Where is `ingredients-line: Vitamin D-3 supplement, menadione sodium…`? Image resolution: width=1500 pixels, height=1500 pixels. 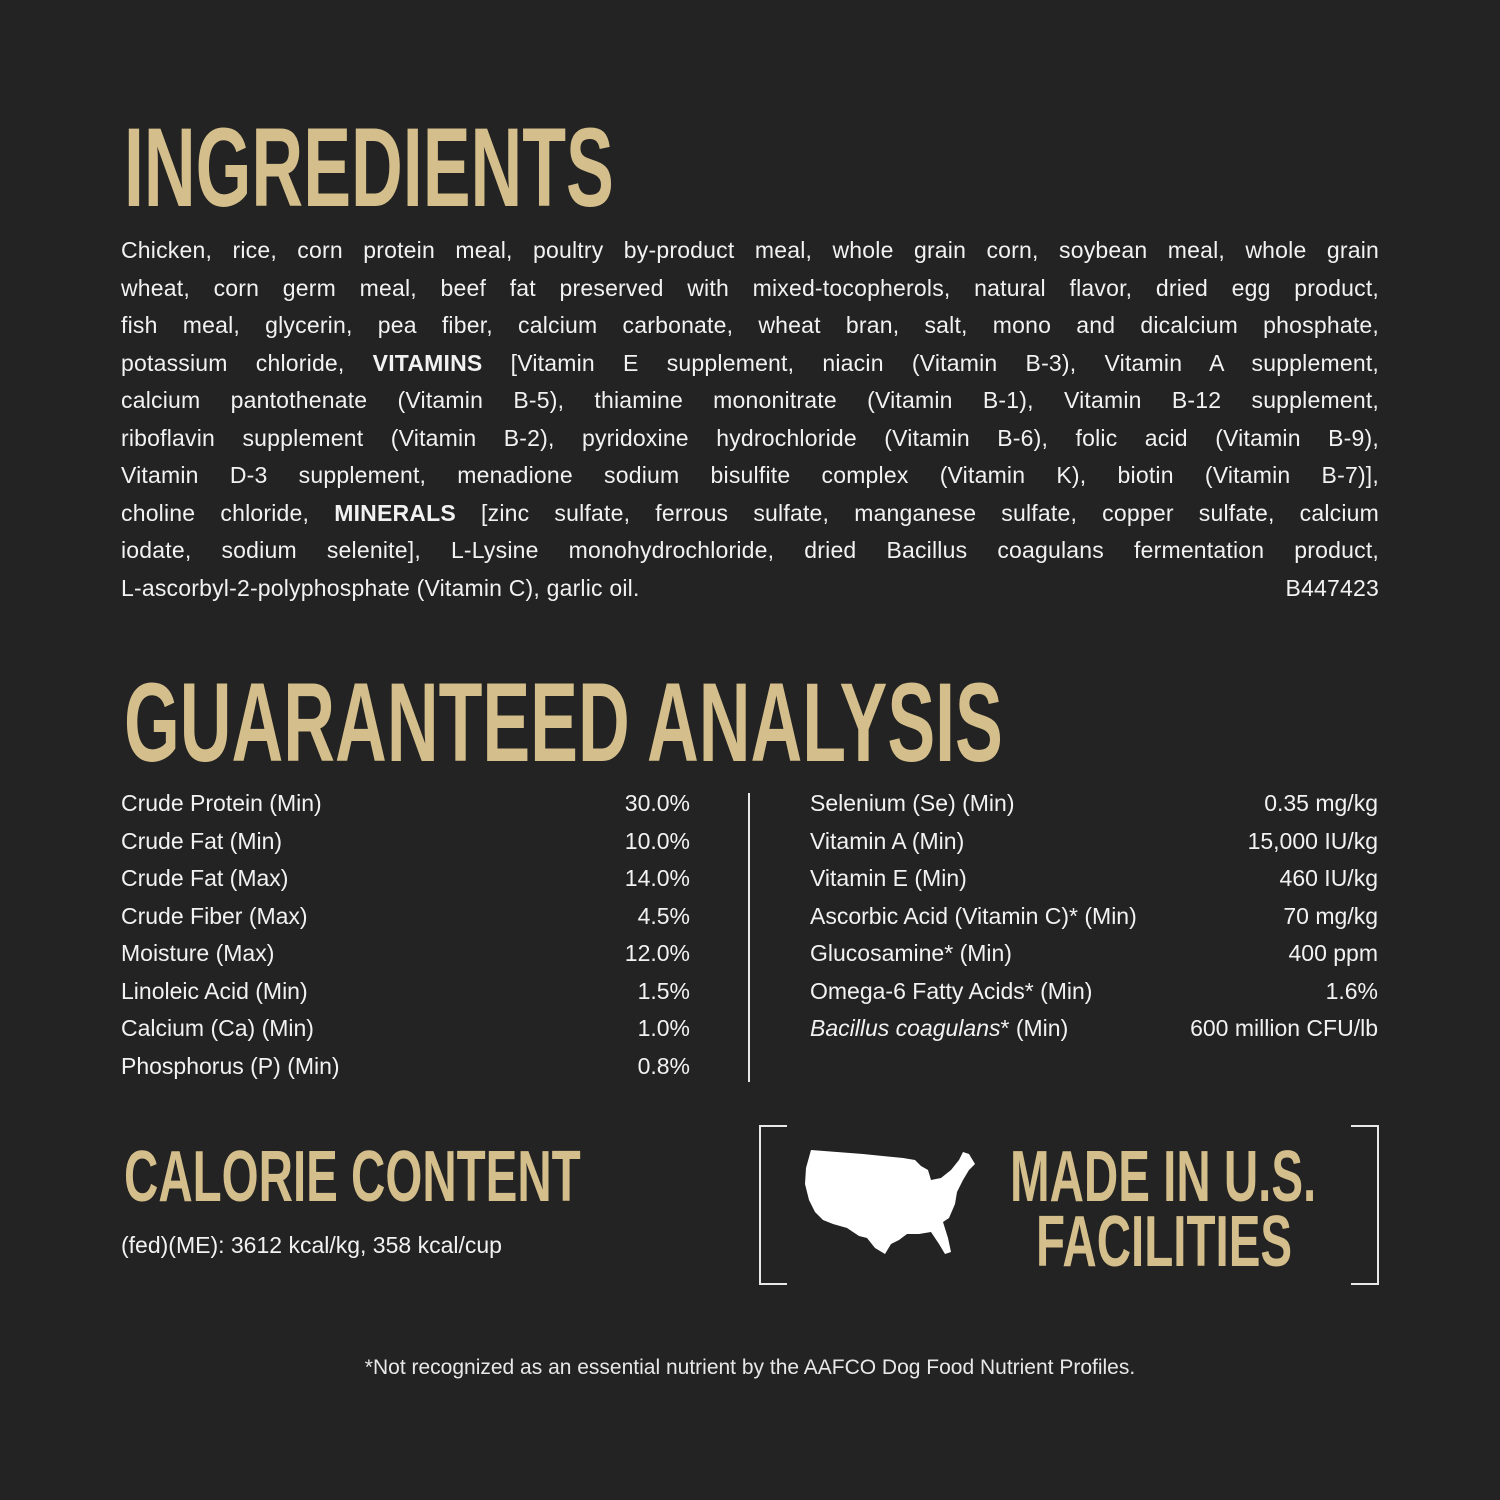
ingredients-line: Vitamin D-3 supplement, menadione sodium… is located at coordinates (750, 475).